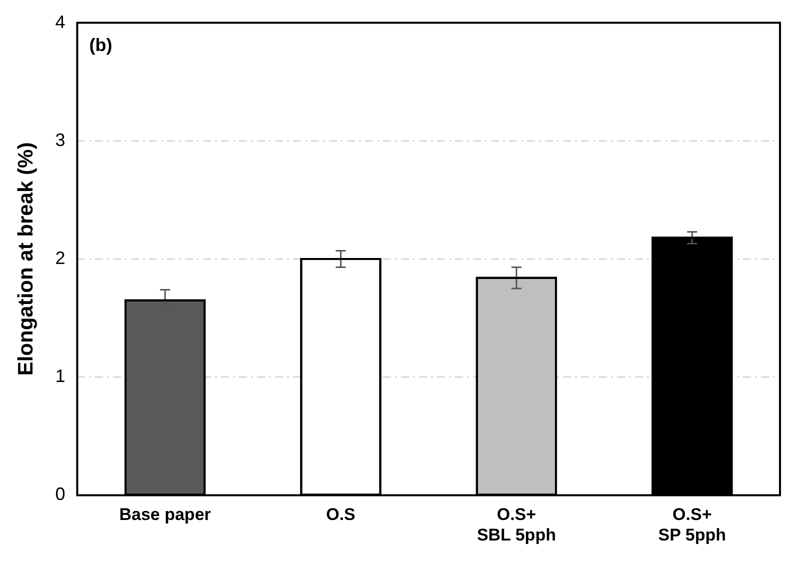 The width and height of the screenshot is (790, 561). I want to click on y-tick-label: 4, so click(60, 22).